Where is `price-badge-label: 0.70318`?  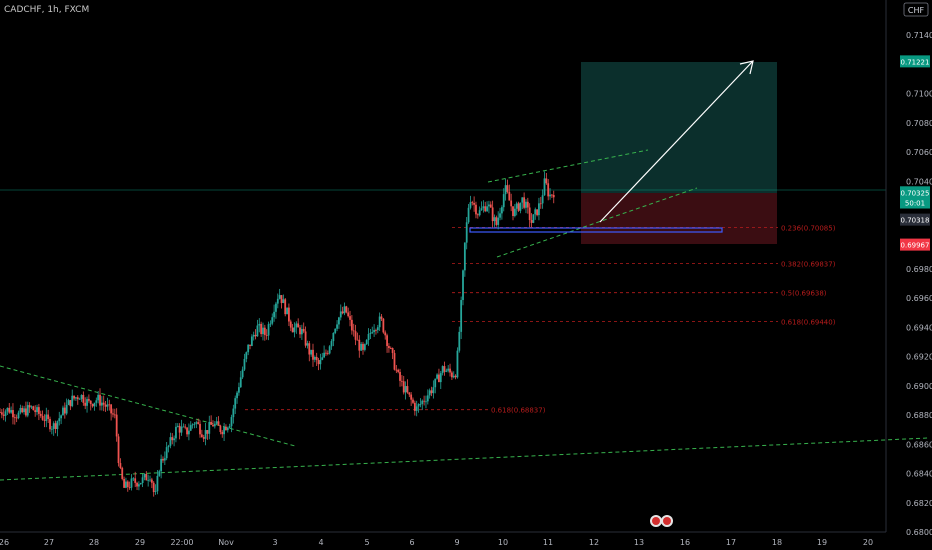 price-badge-label: 0.70318 is located at coordinates (915, 221).